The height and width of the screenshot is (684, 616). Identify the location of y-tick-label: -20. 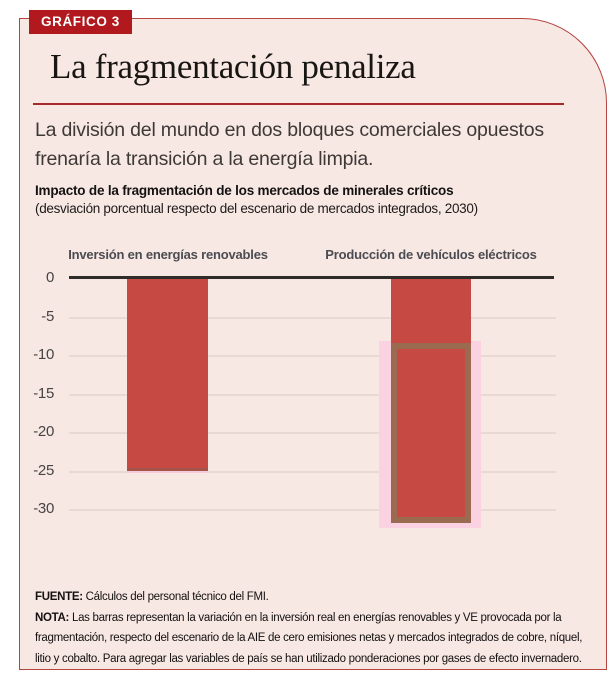
(43, 431).